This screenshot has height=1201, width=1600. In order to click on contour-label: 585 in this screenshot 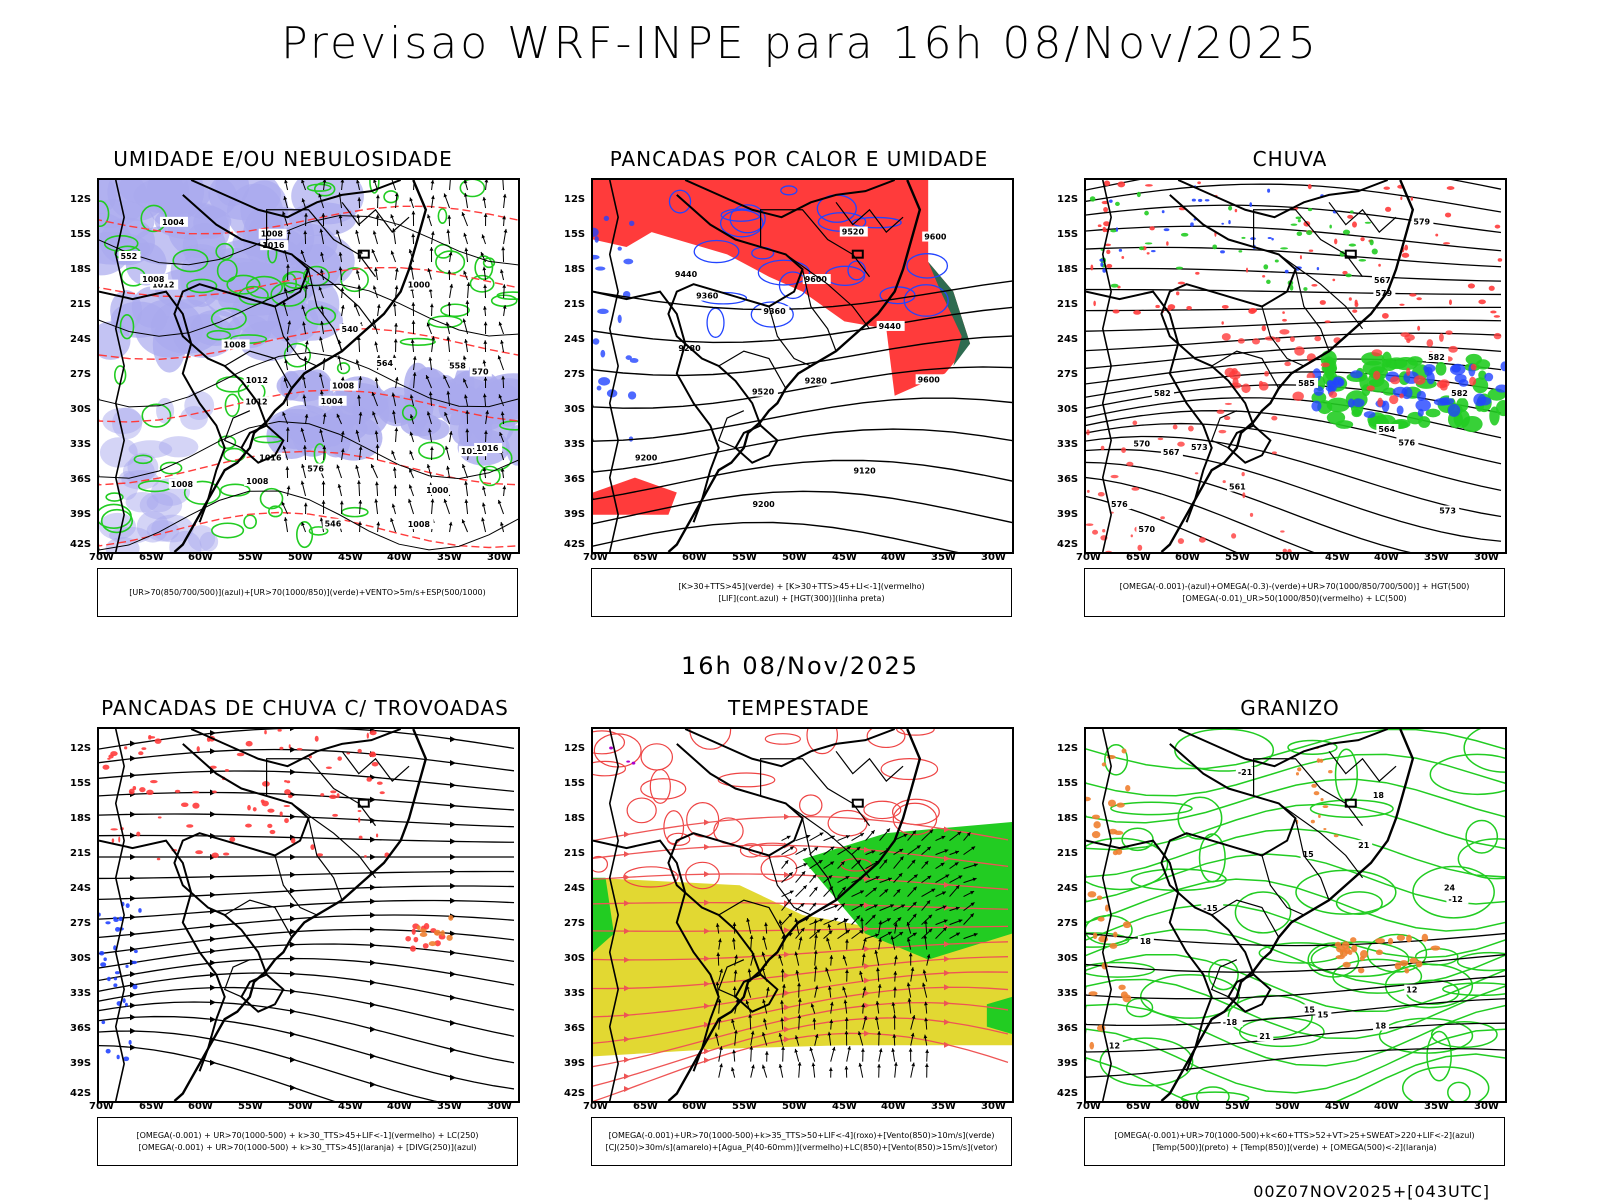, I will do `click(1306, 383)`.